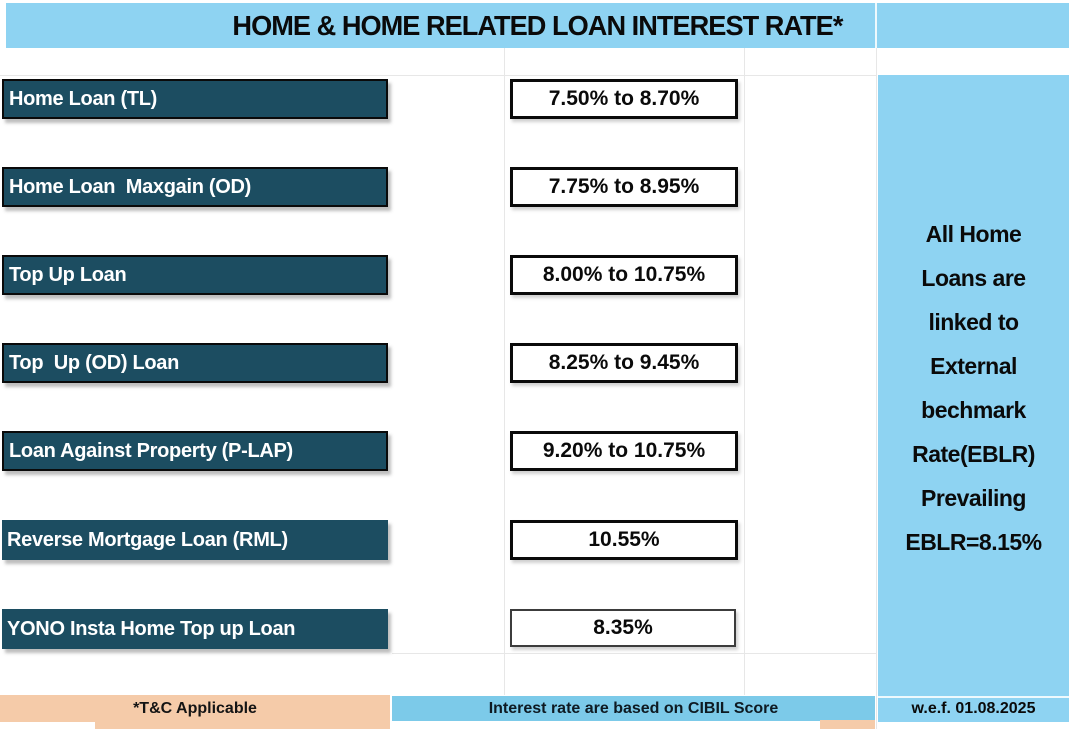  I want to click on side-note-line: Prevailing, so click(973, 498).